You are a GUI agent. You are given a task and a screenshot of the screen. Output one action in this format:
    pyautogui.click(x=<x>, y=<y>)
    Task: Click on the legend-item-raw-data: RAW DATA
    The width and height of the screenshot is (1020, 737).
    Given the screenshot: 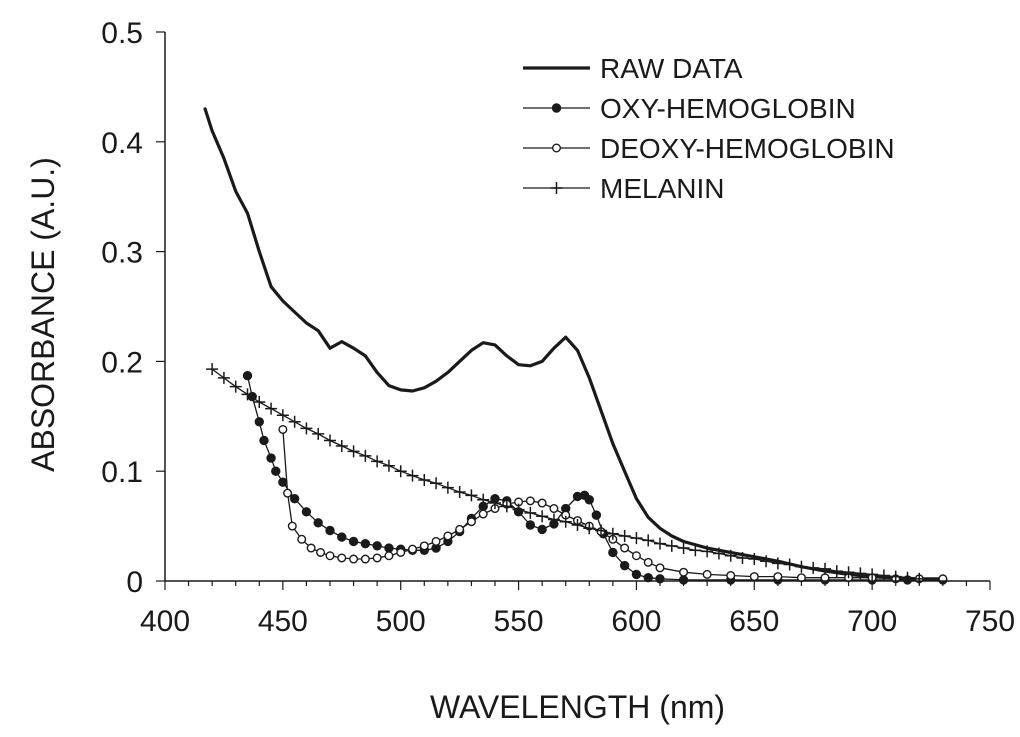 What is the action you would take?
    pyautogui.click(x=633, y=68)
    